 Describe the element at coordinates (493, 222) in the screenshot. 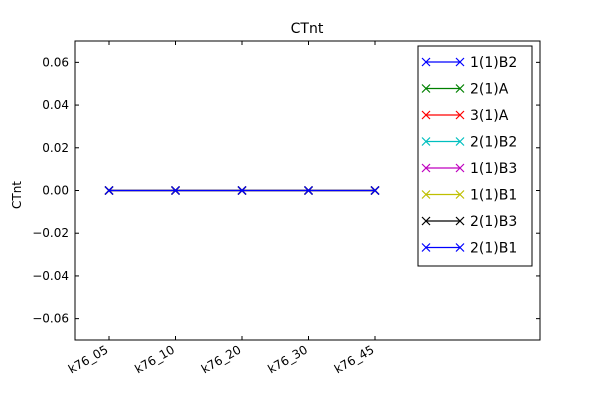

I see `legend-label: 2(1)B3` at that location.